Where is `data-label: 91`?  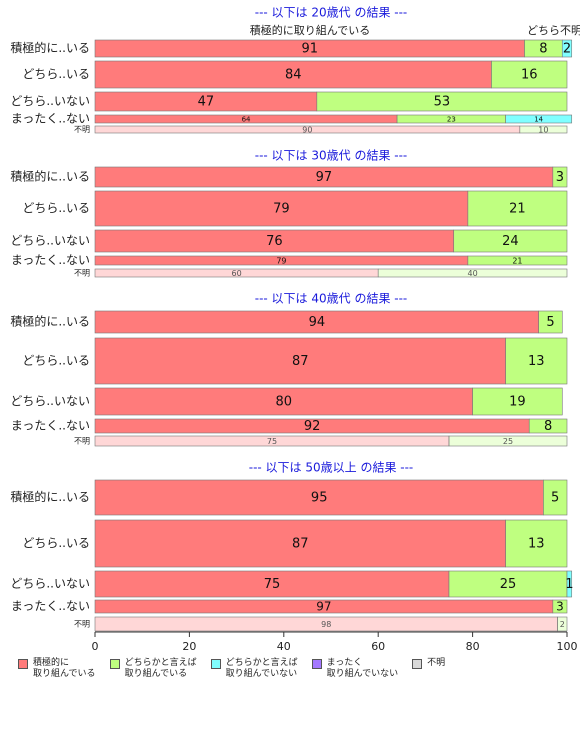
data-label: 91 is located at coordinates (309, 49).